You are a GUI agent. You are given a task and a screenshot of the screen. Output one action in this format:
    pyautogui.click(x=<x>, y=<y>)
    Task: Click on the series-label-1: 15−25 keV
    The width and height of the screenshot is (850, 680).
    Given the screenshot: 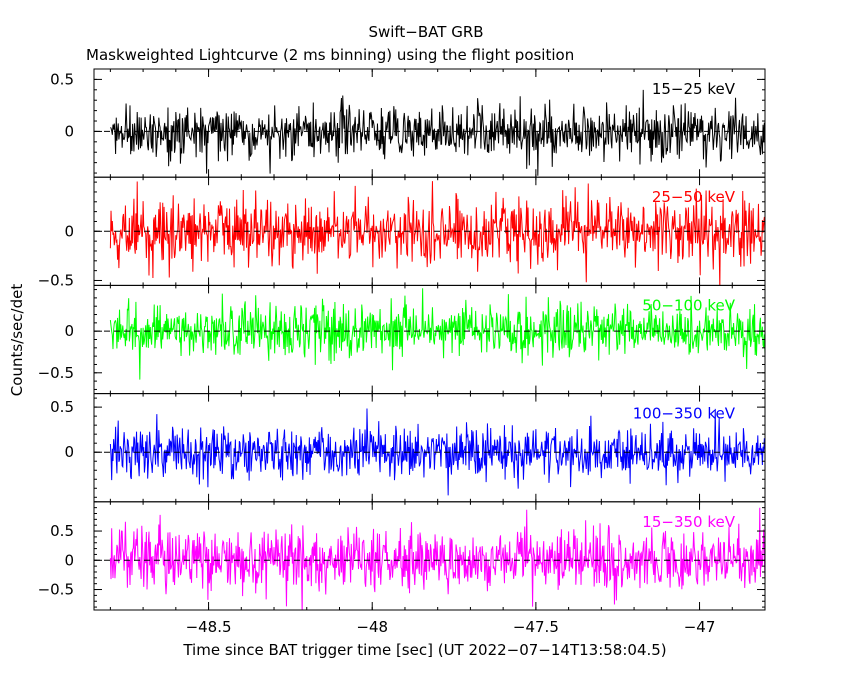 What is the action you would take?
    pyautogui.click(x=694, y=89)
    